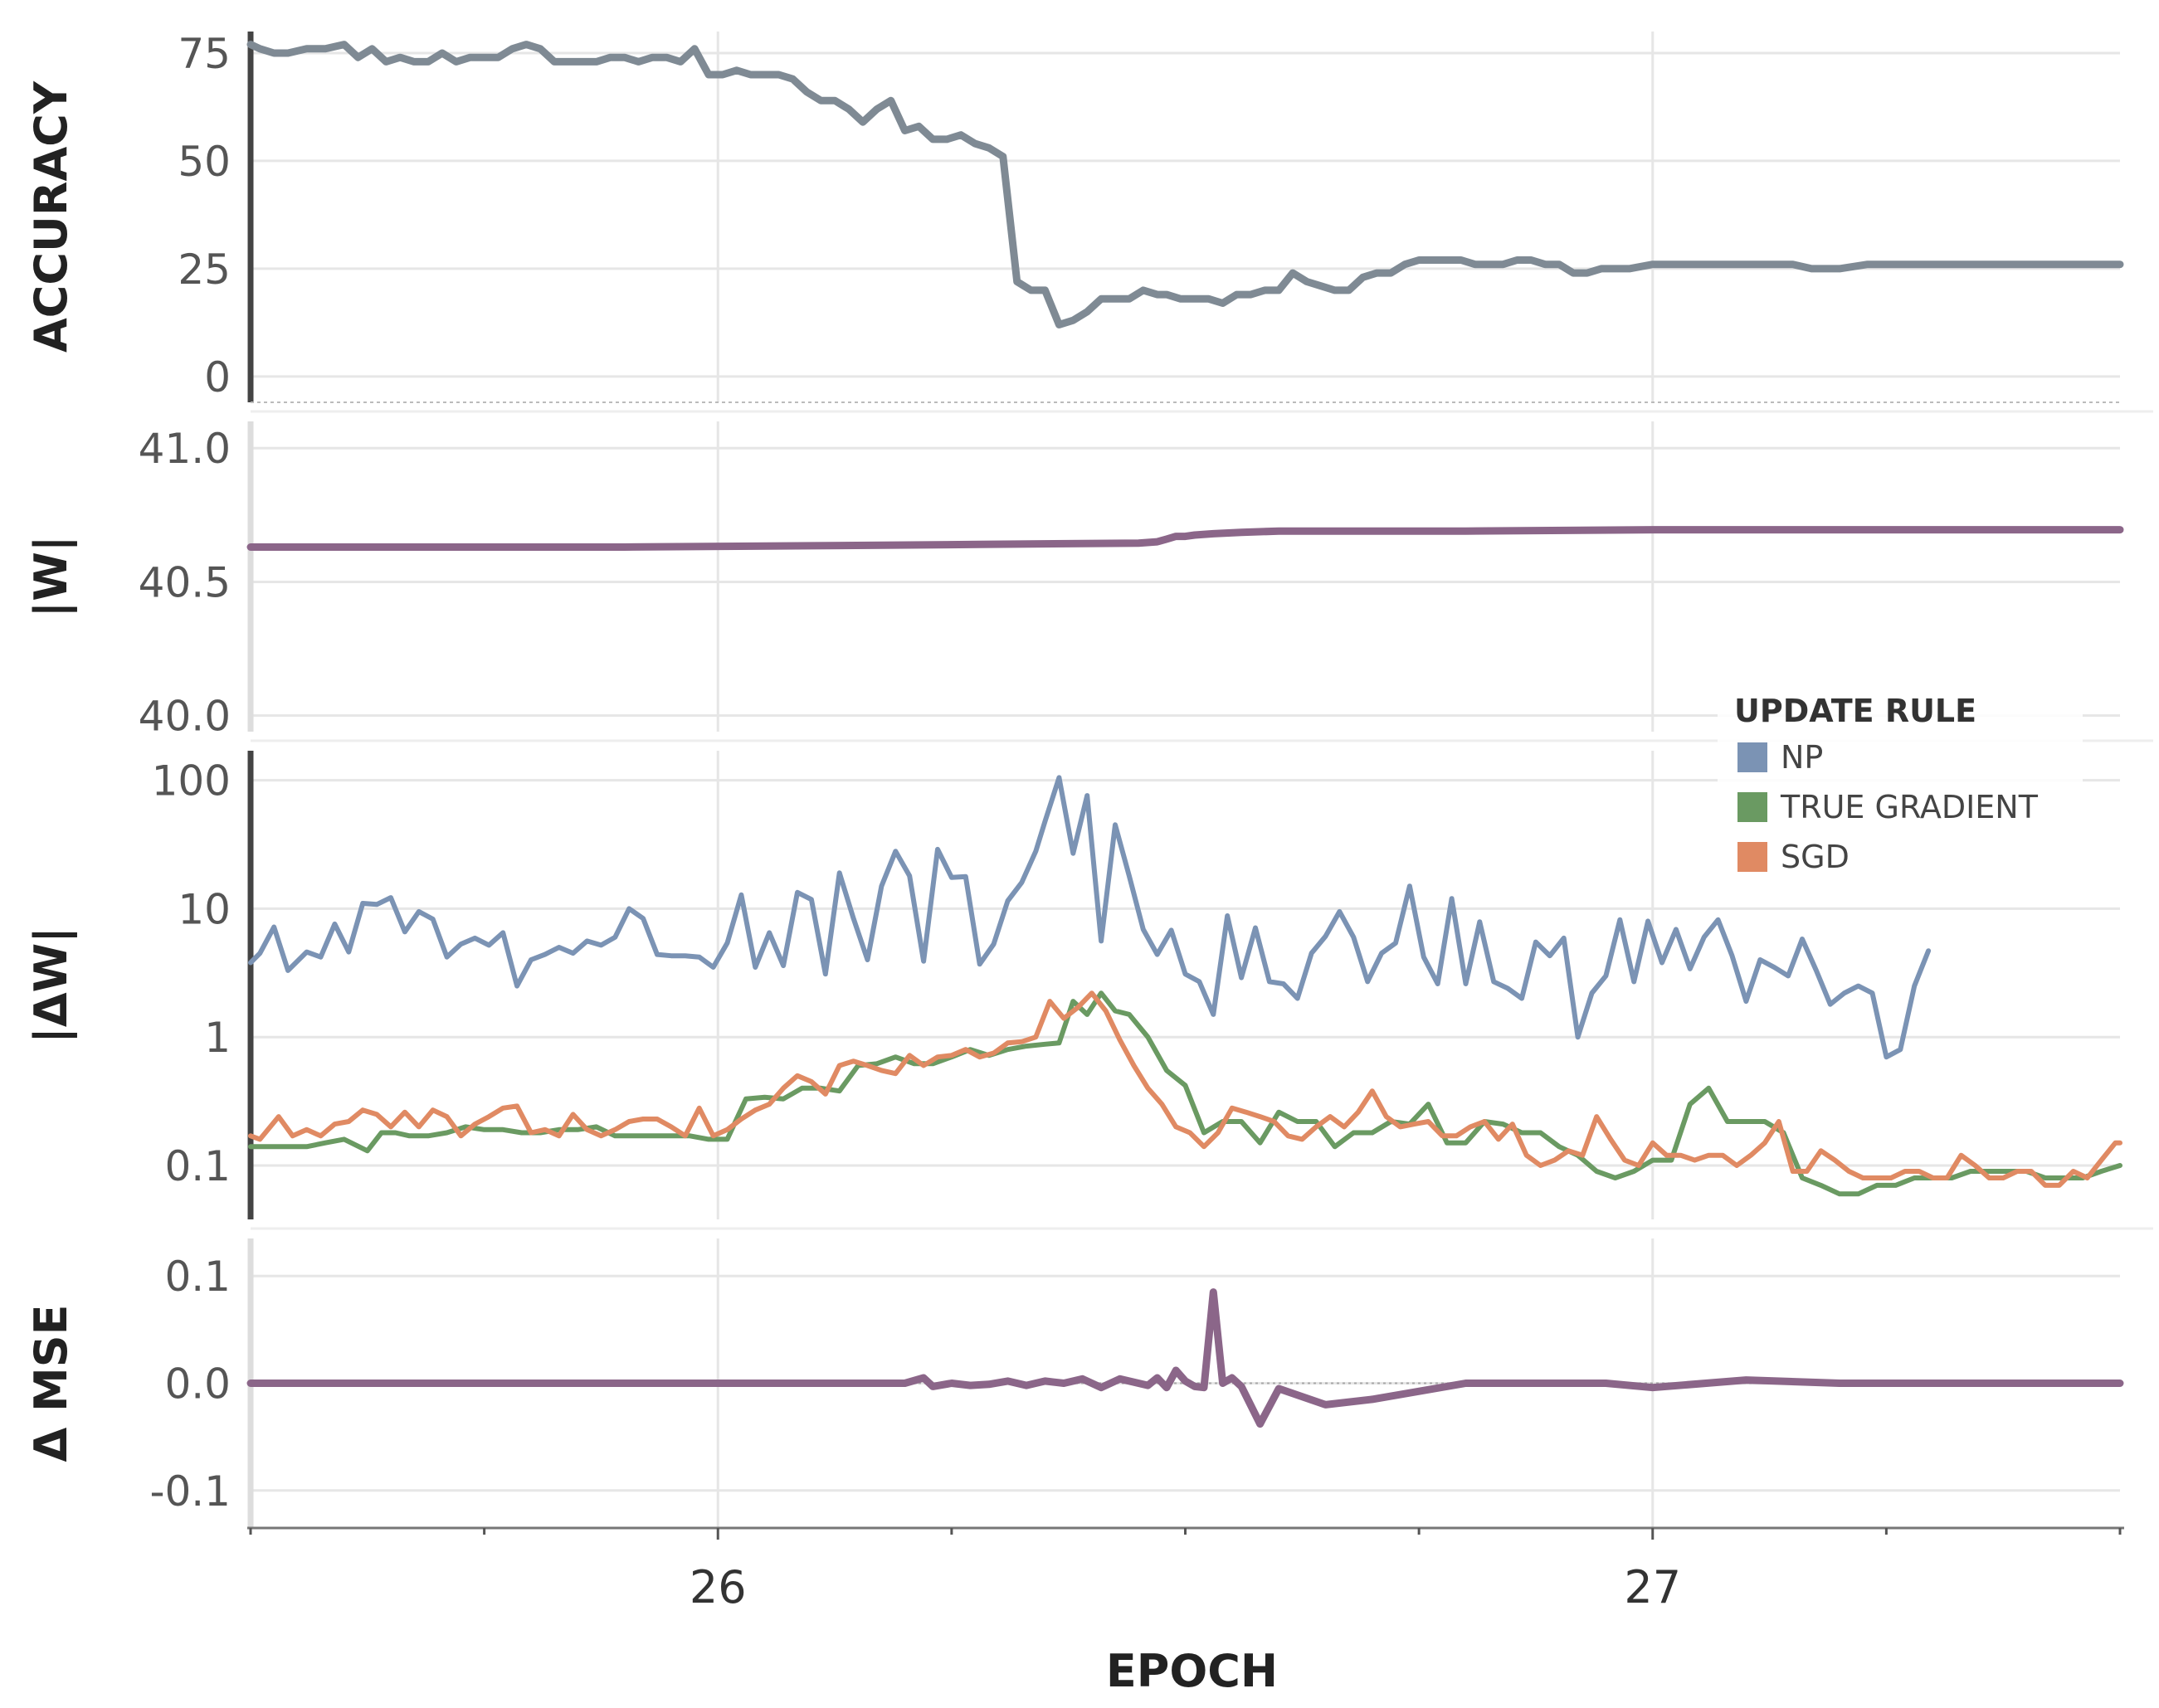 This screenshot has width=2159, height=1708. What do you see at coordinates (1855, 711) in the screenshot?
I see `legend-title: UPDATE RULE` at bounding box center [1855, 711].